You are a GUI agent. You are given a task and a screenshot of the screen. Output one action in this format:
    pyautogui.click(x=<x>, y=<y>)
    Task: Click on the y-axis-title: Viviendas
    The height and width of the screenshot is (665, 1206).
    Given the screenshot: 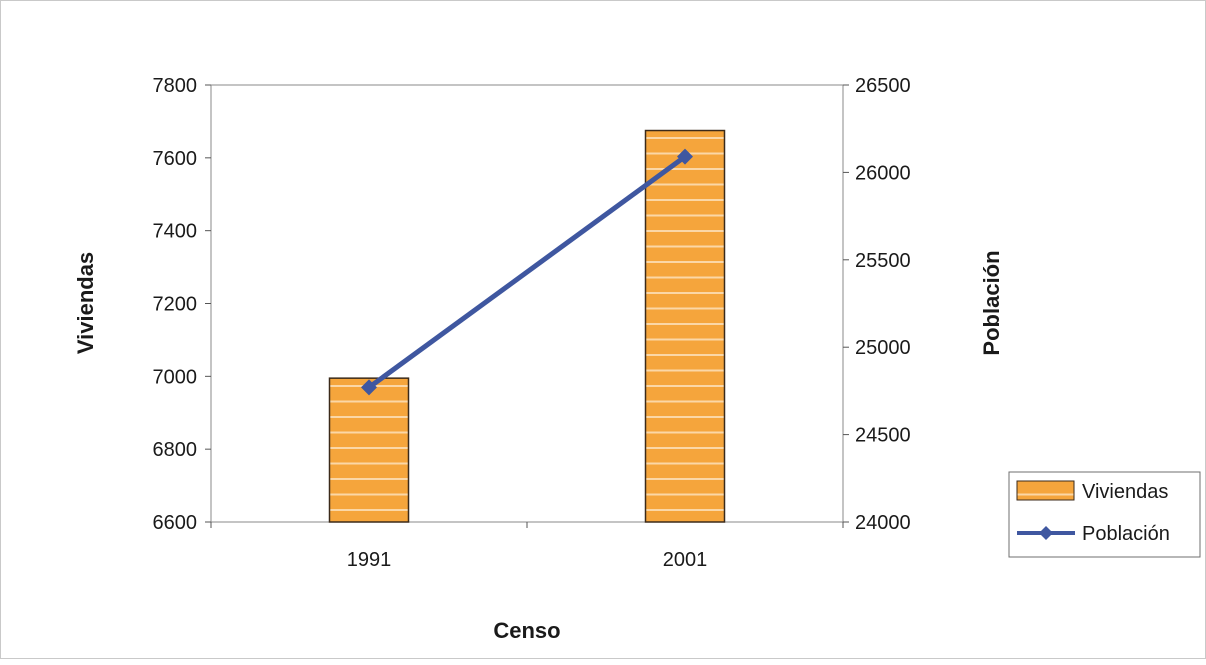 What is the action you would take?
    pyautogui.click(x=85, y=303)
    